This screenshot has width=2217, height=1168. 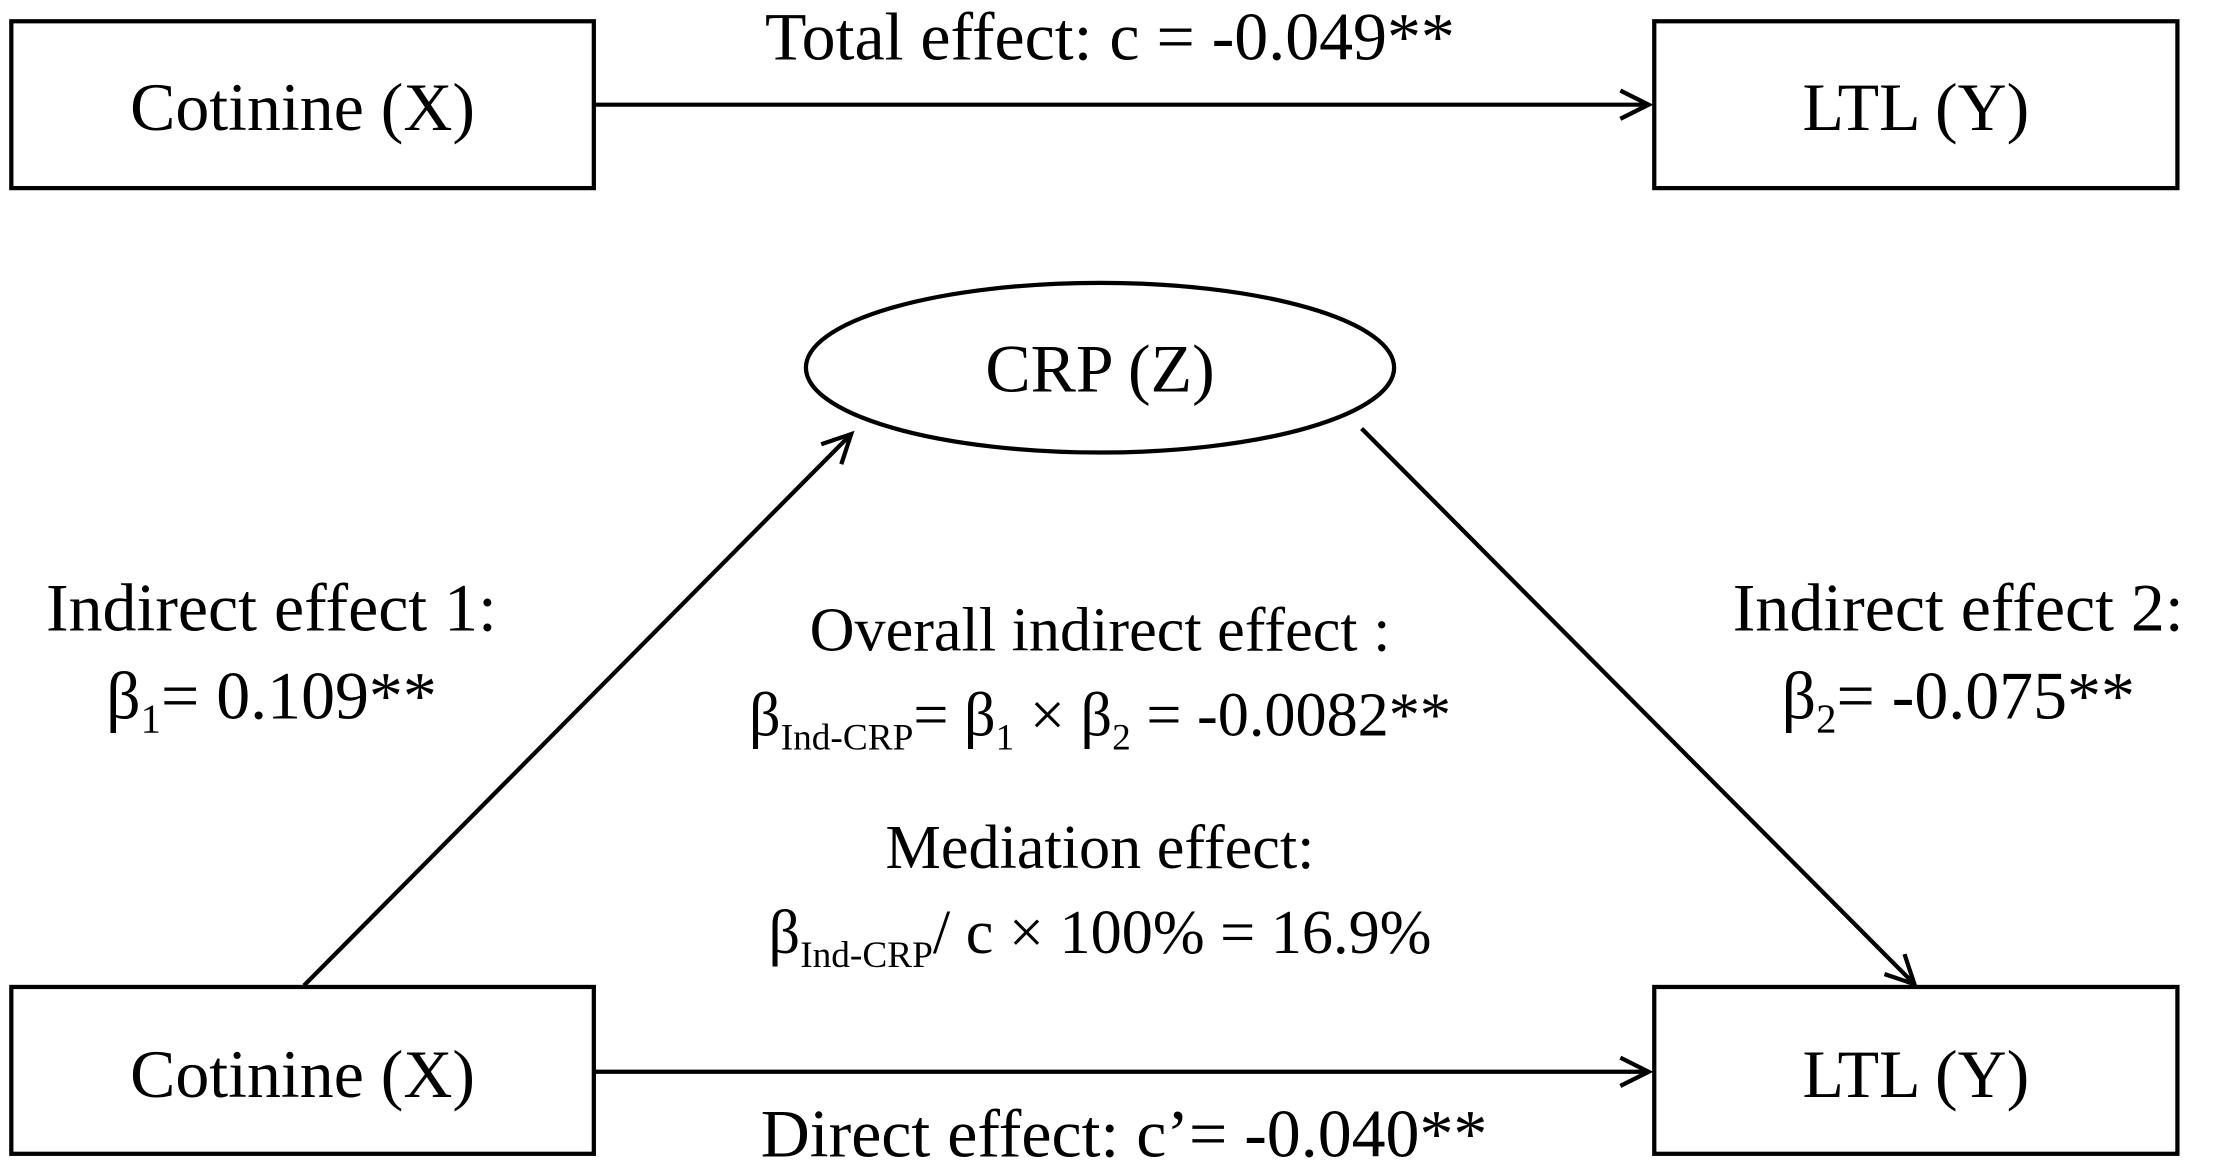 I want to click on effect-formula: βInd-CRP= β1 × β2 = -0.0082**, so click(x=1100, y=719).